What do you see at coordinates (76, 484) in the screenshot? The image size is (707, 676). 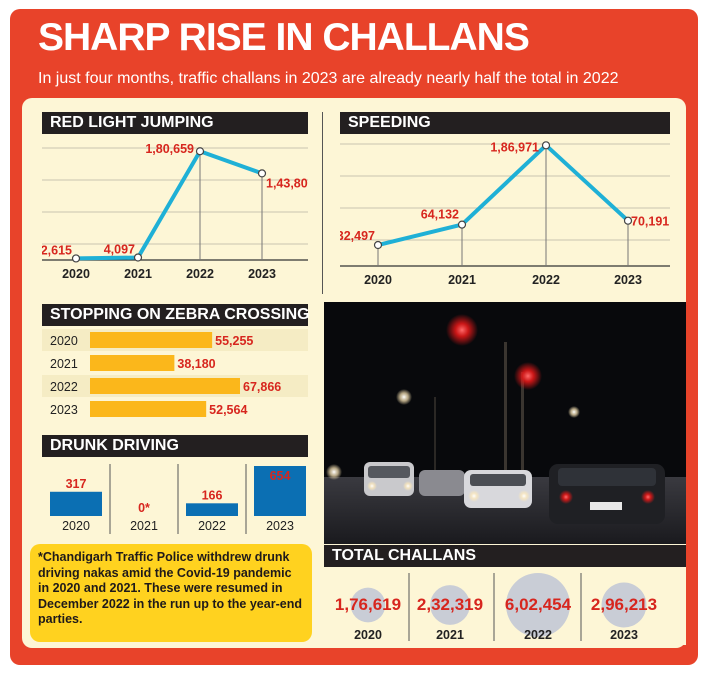 I see `value-label: 317` at bounding box center [76, 484].